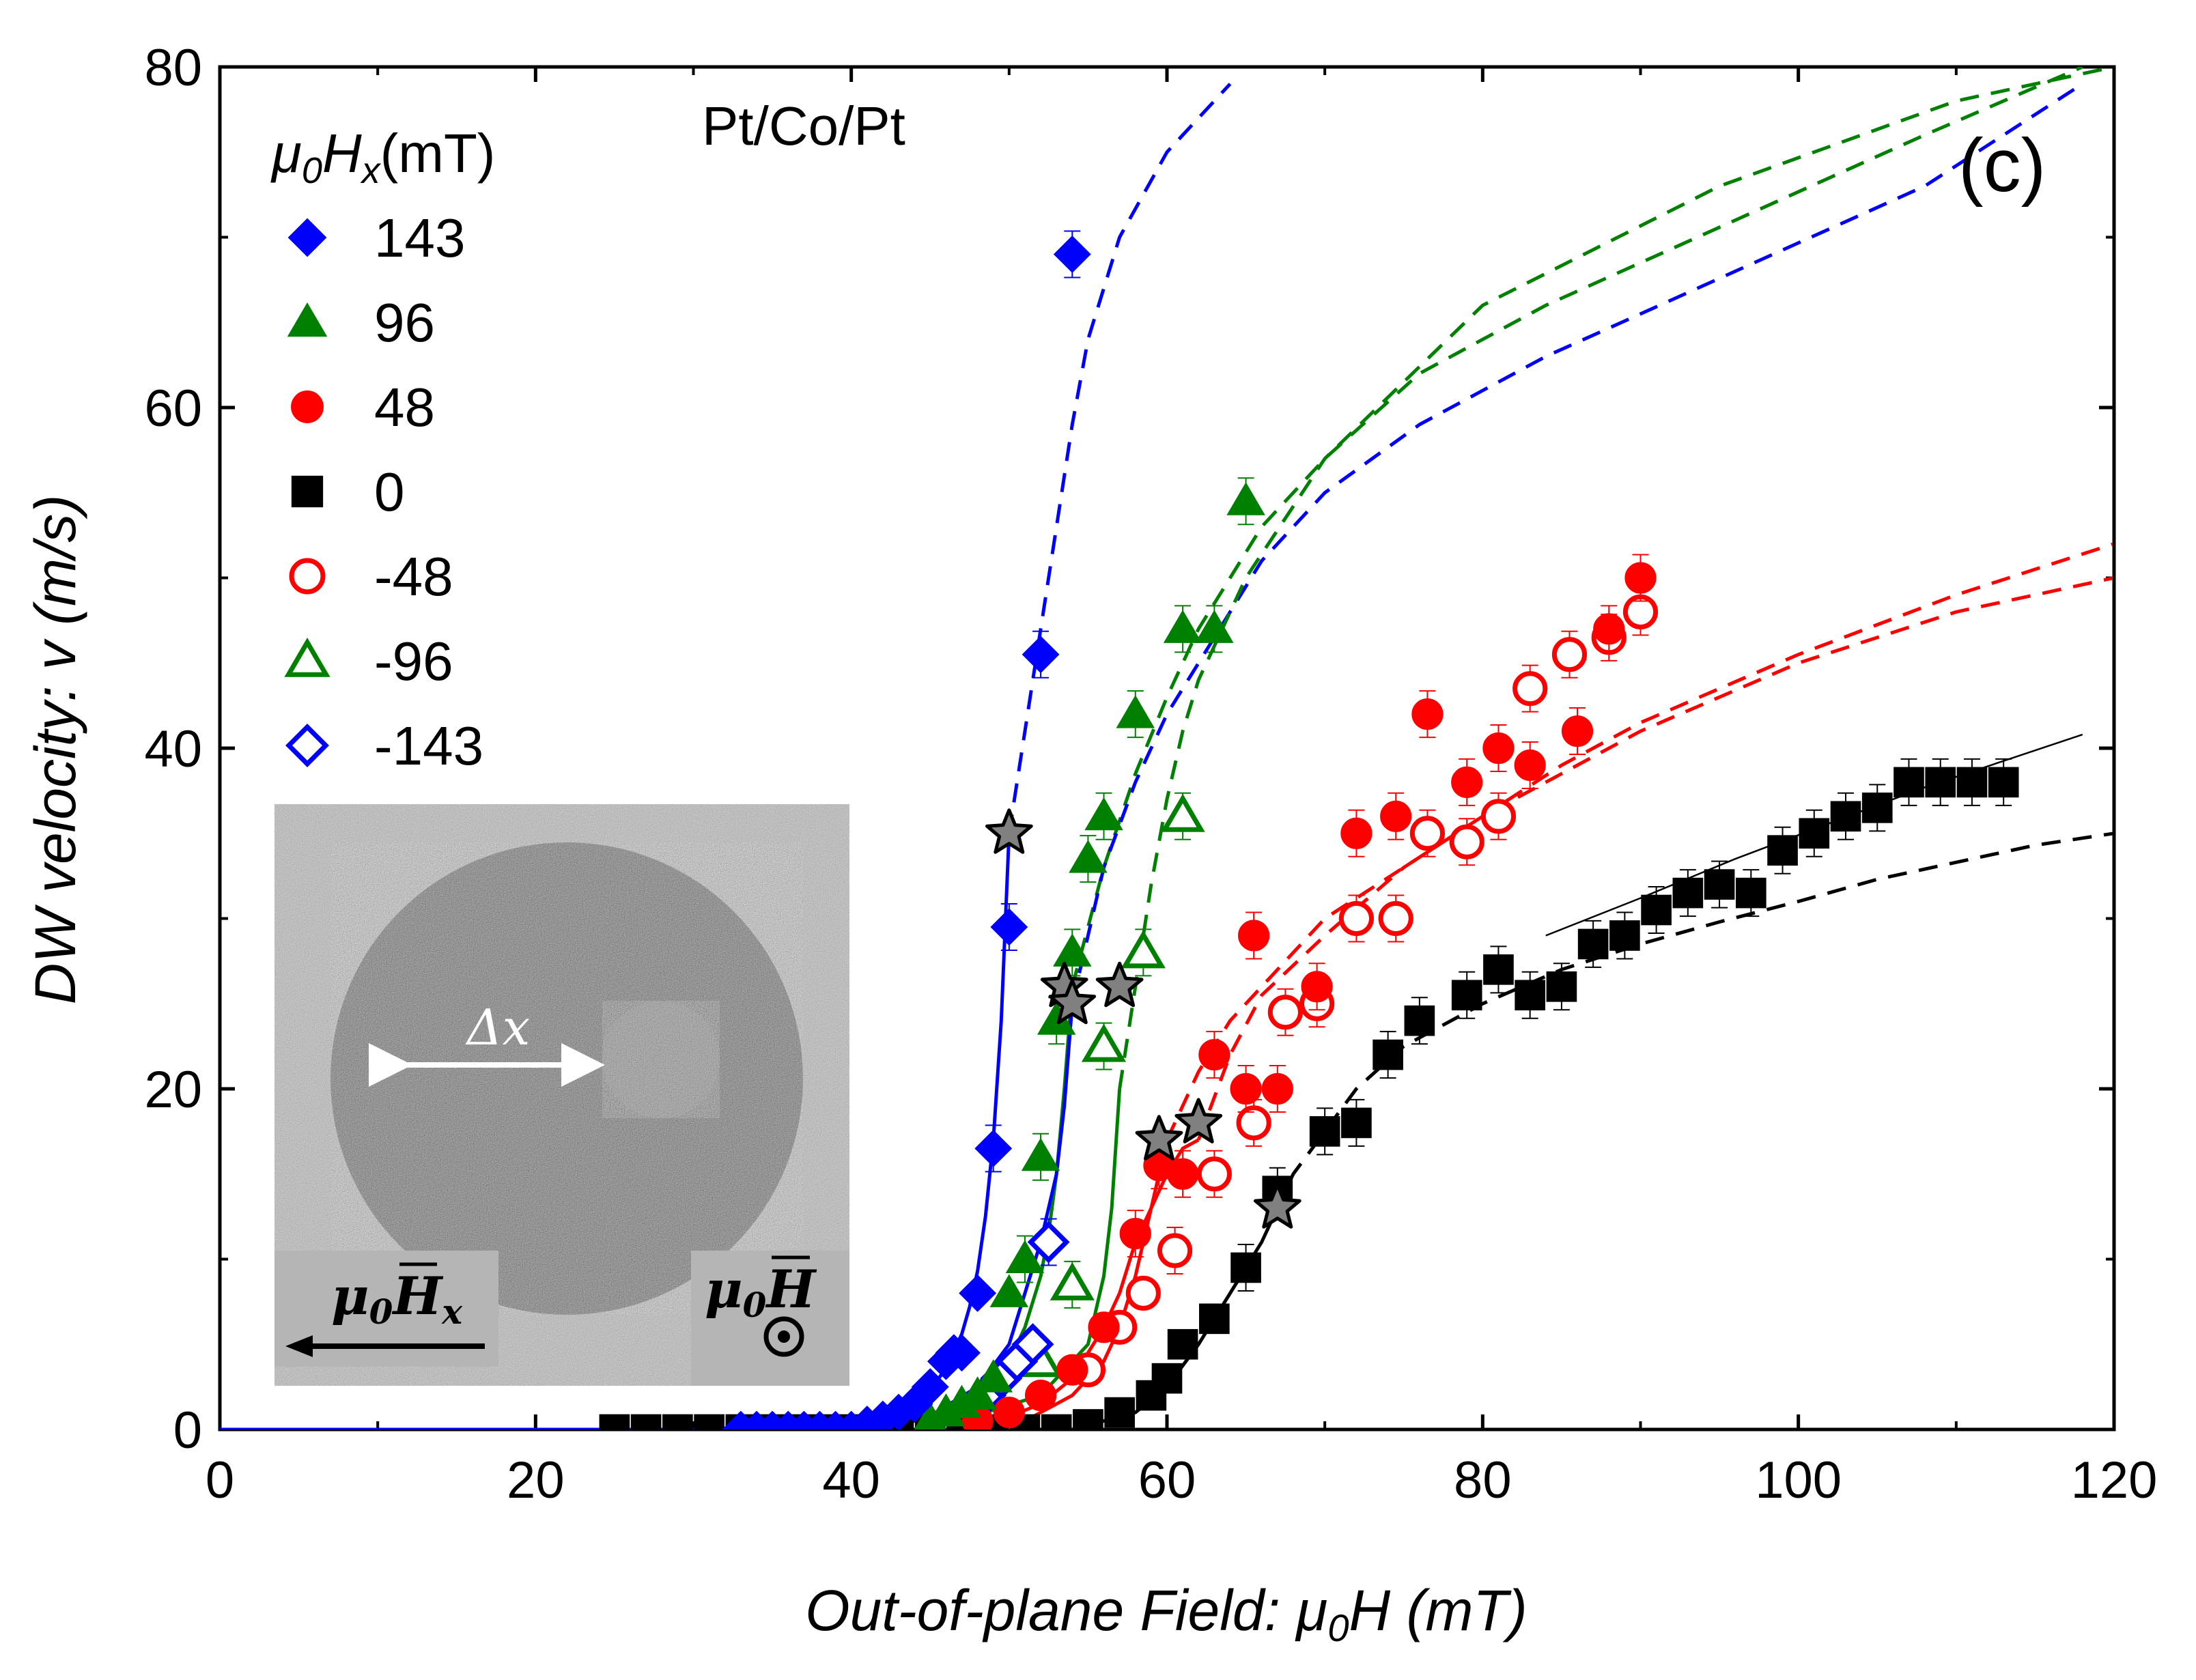  Describe the element at coordinates (307, 657) in the screenshot. I see `legend-marker--96` at that location.